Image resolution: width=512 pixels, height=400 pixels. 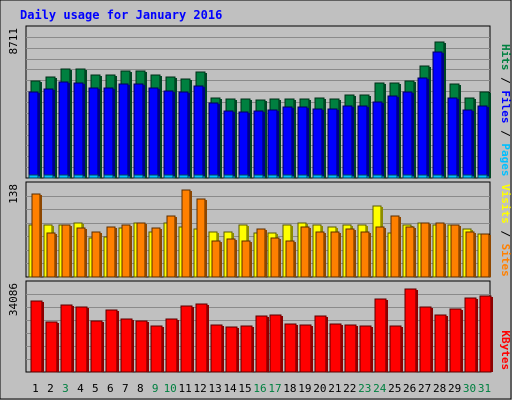 What do you see at coordinates (13, 194) in the screenshot?
I see `y-max-label: 138` at bounding box center [13, 194].